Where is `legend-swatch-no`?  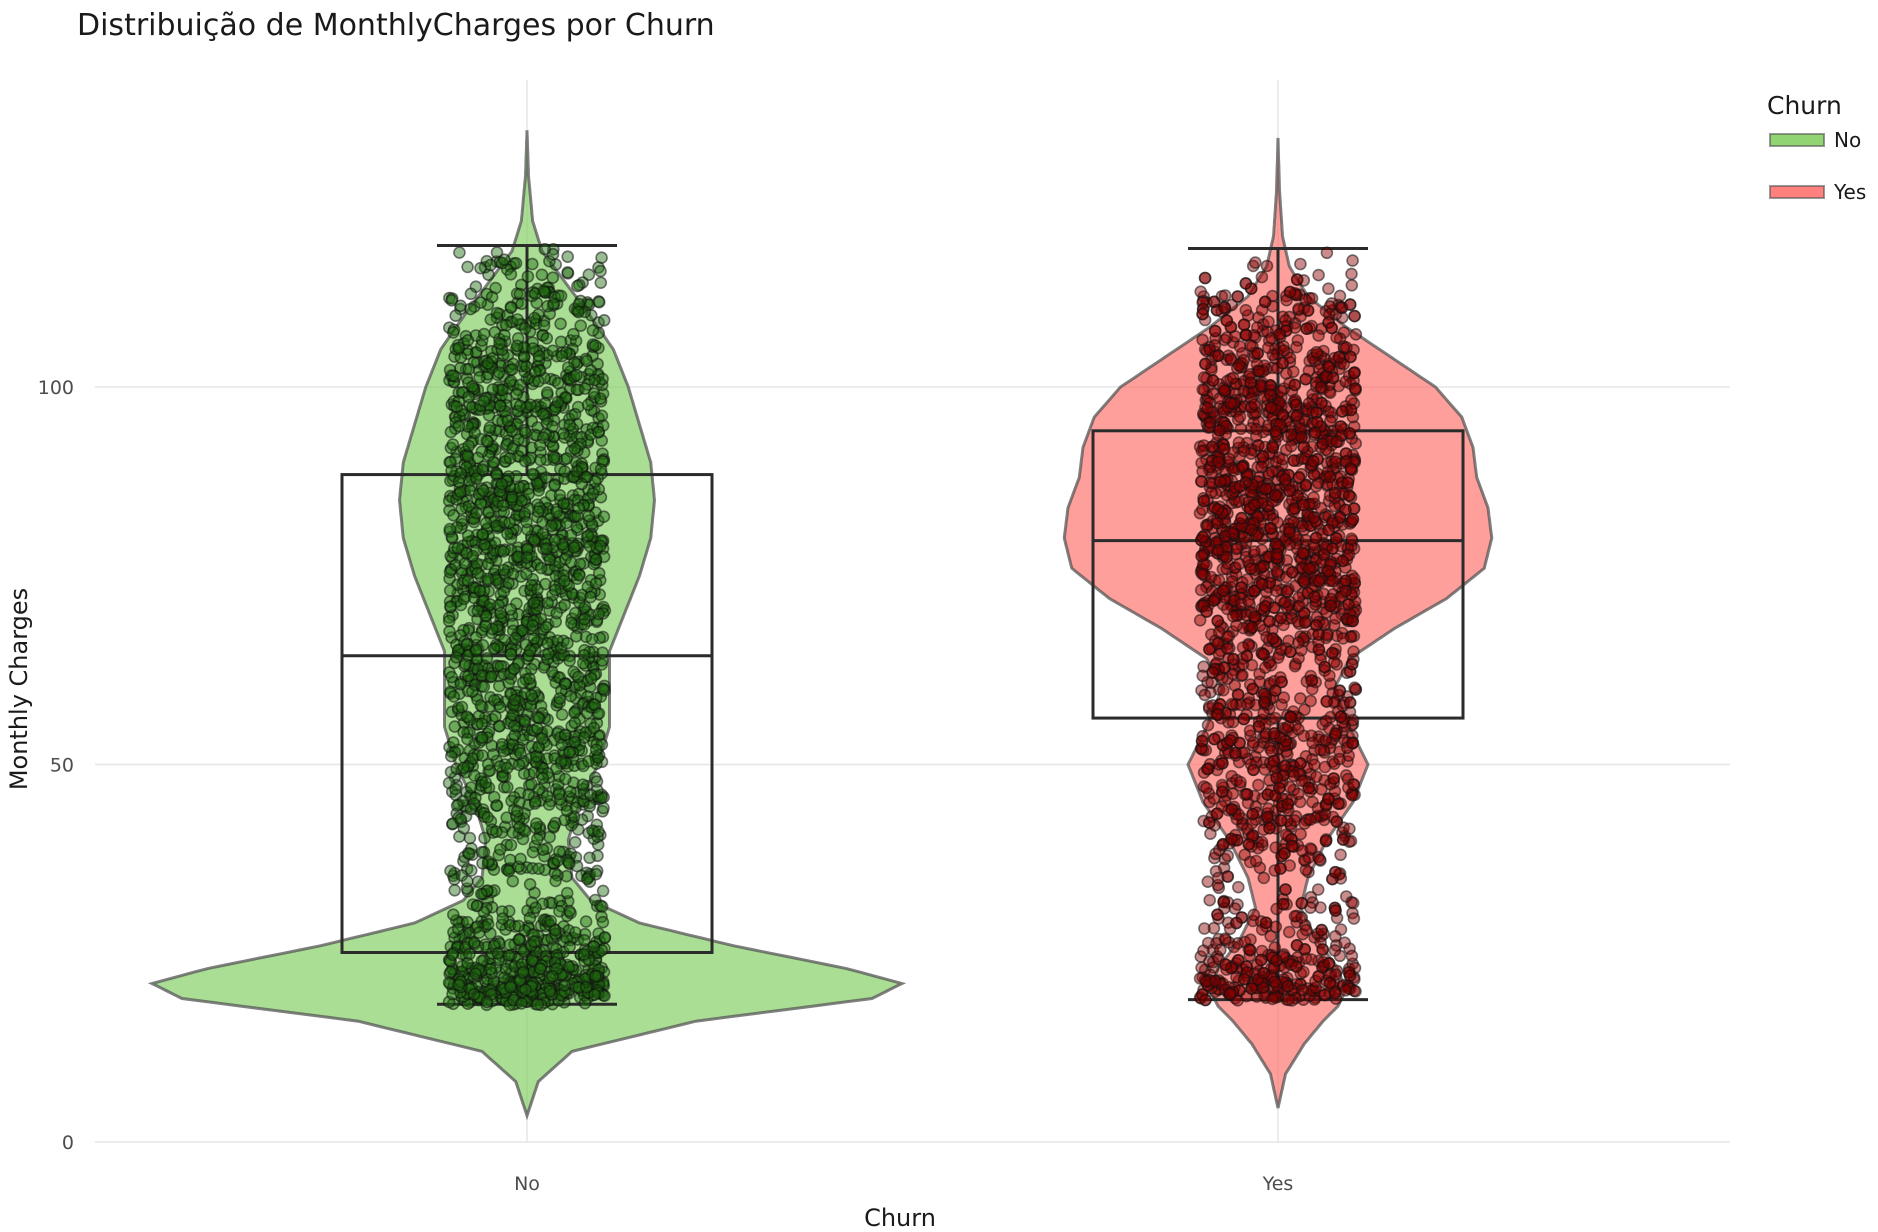
legend-swatch-no is located at coordinates (1797, 140).